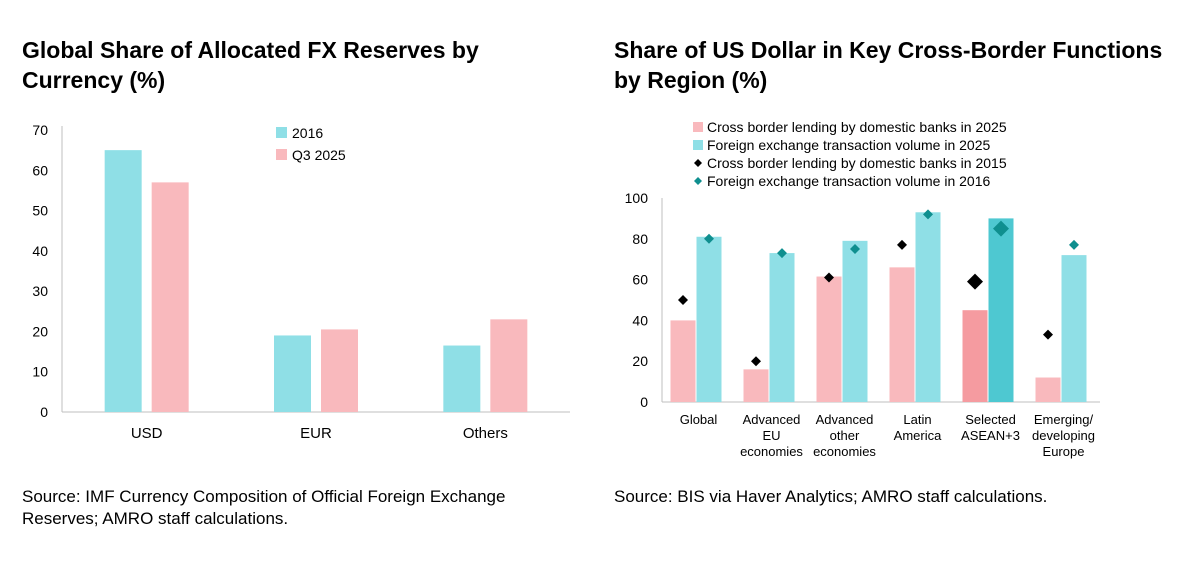 The height and width of the screenshot is (562, 1196). Describe the element at coordinates (40, 251) in the screenshot. I see `left-y-tick-label: 40` at that location.